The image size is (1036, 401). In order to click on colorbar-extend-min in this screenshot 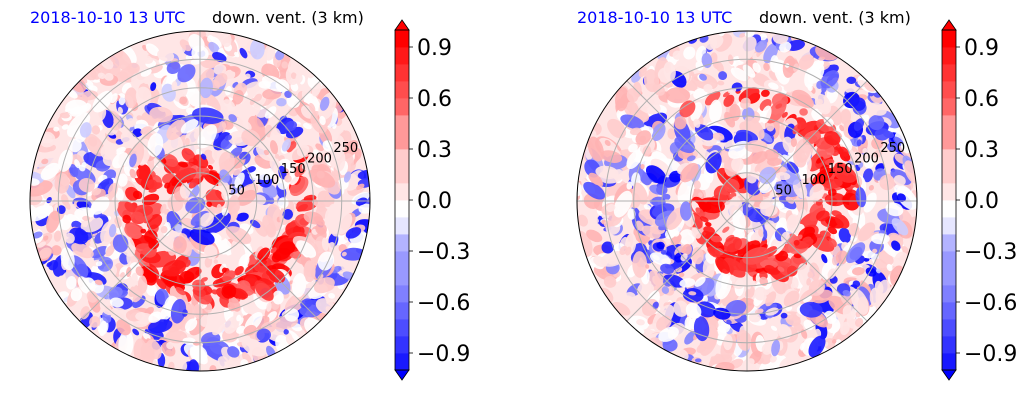, I will do `click(402, 375)`.